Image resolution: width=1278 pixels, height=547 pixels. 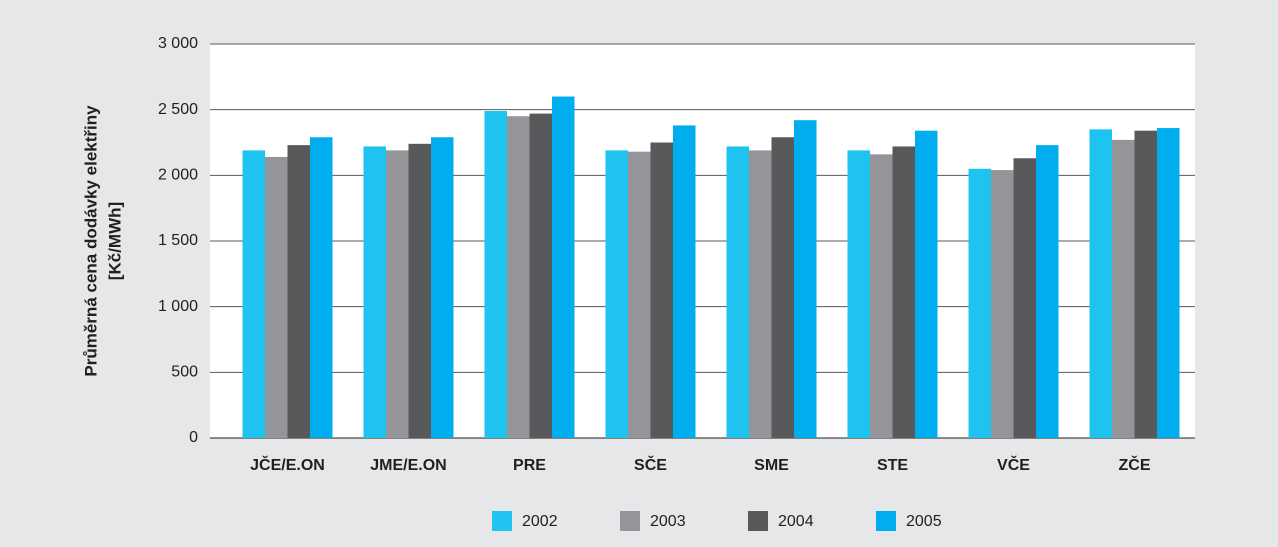 I want to click on y-tick-label: 1 000, so click(x=178, y=306).